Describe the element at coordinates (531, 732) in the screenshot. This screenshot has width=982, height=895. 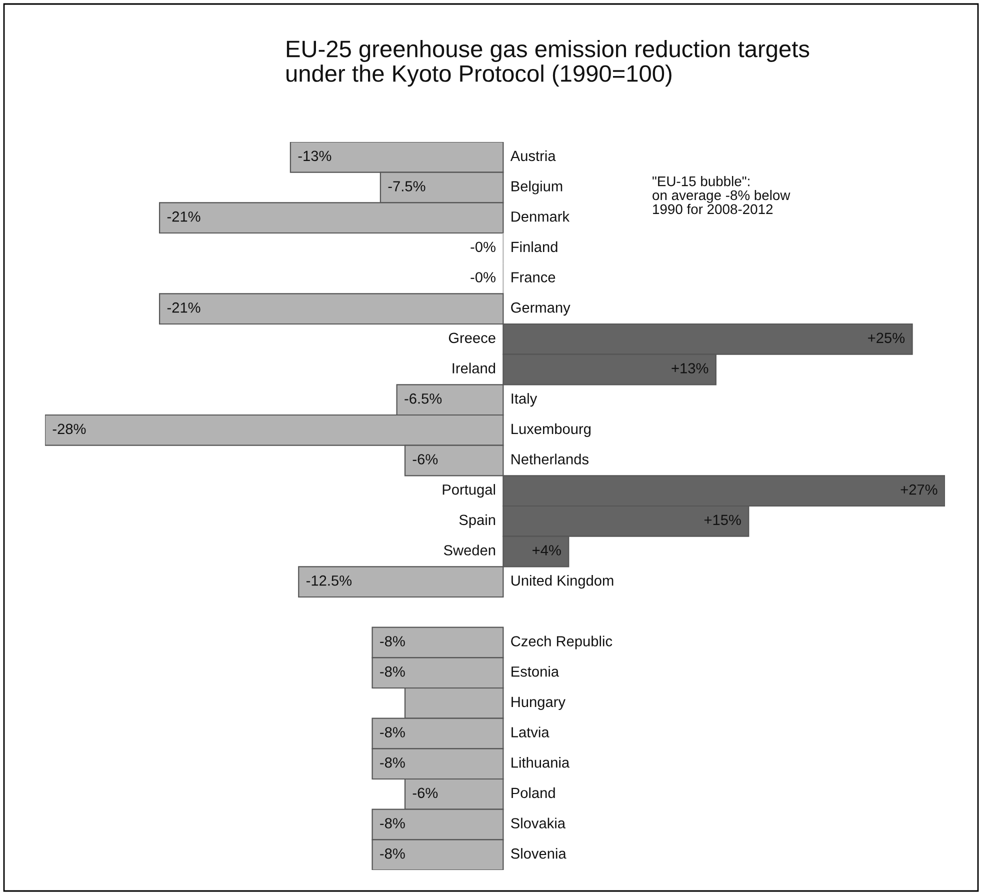
I see `y-tick-label: Latvia` at that location.